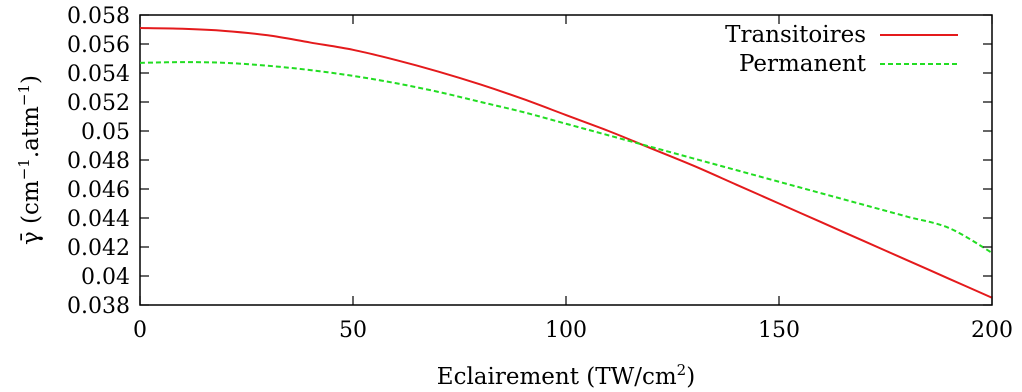  What do you see at coordinates (98, 45) in the screenshot?
I see `y-tick-label: 0.056` at bounding box center [98, 45].